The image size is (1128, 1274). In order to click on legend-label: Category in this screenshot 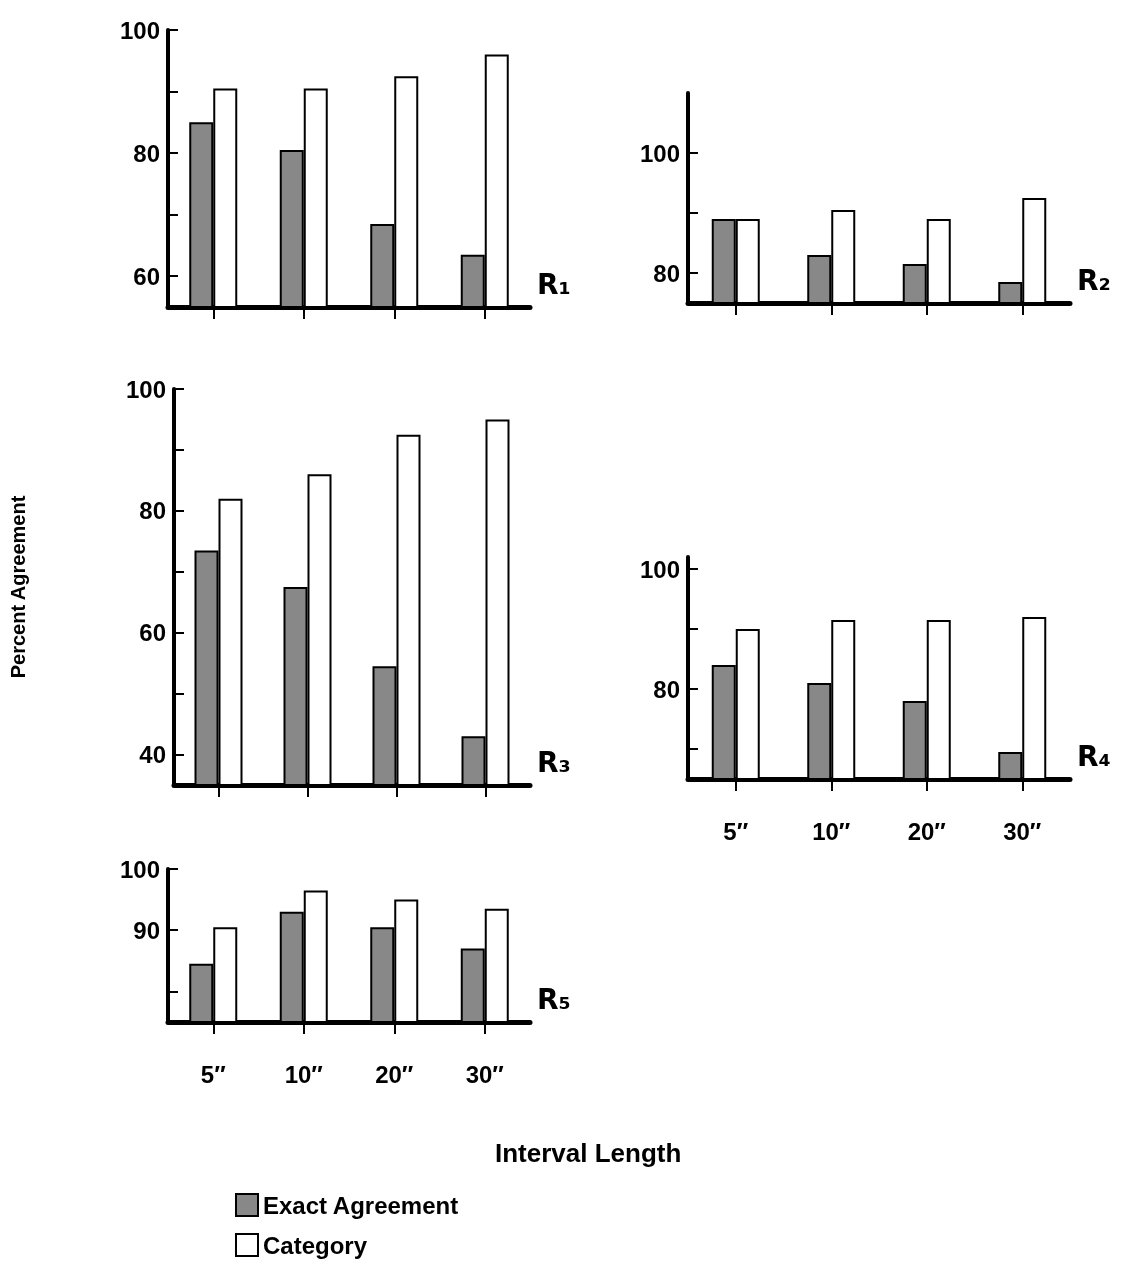, I will do `click(315, 1245)`.